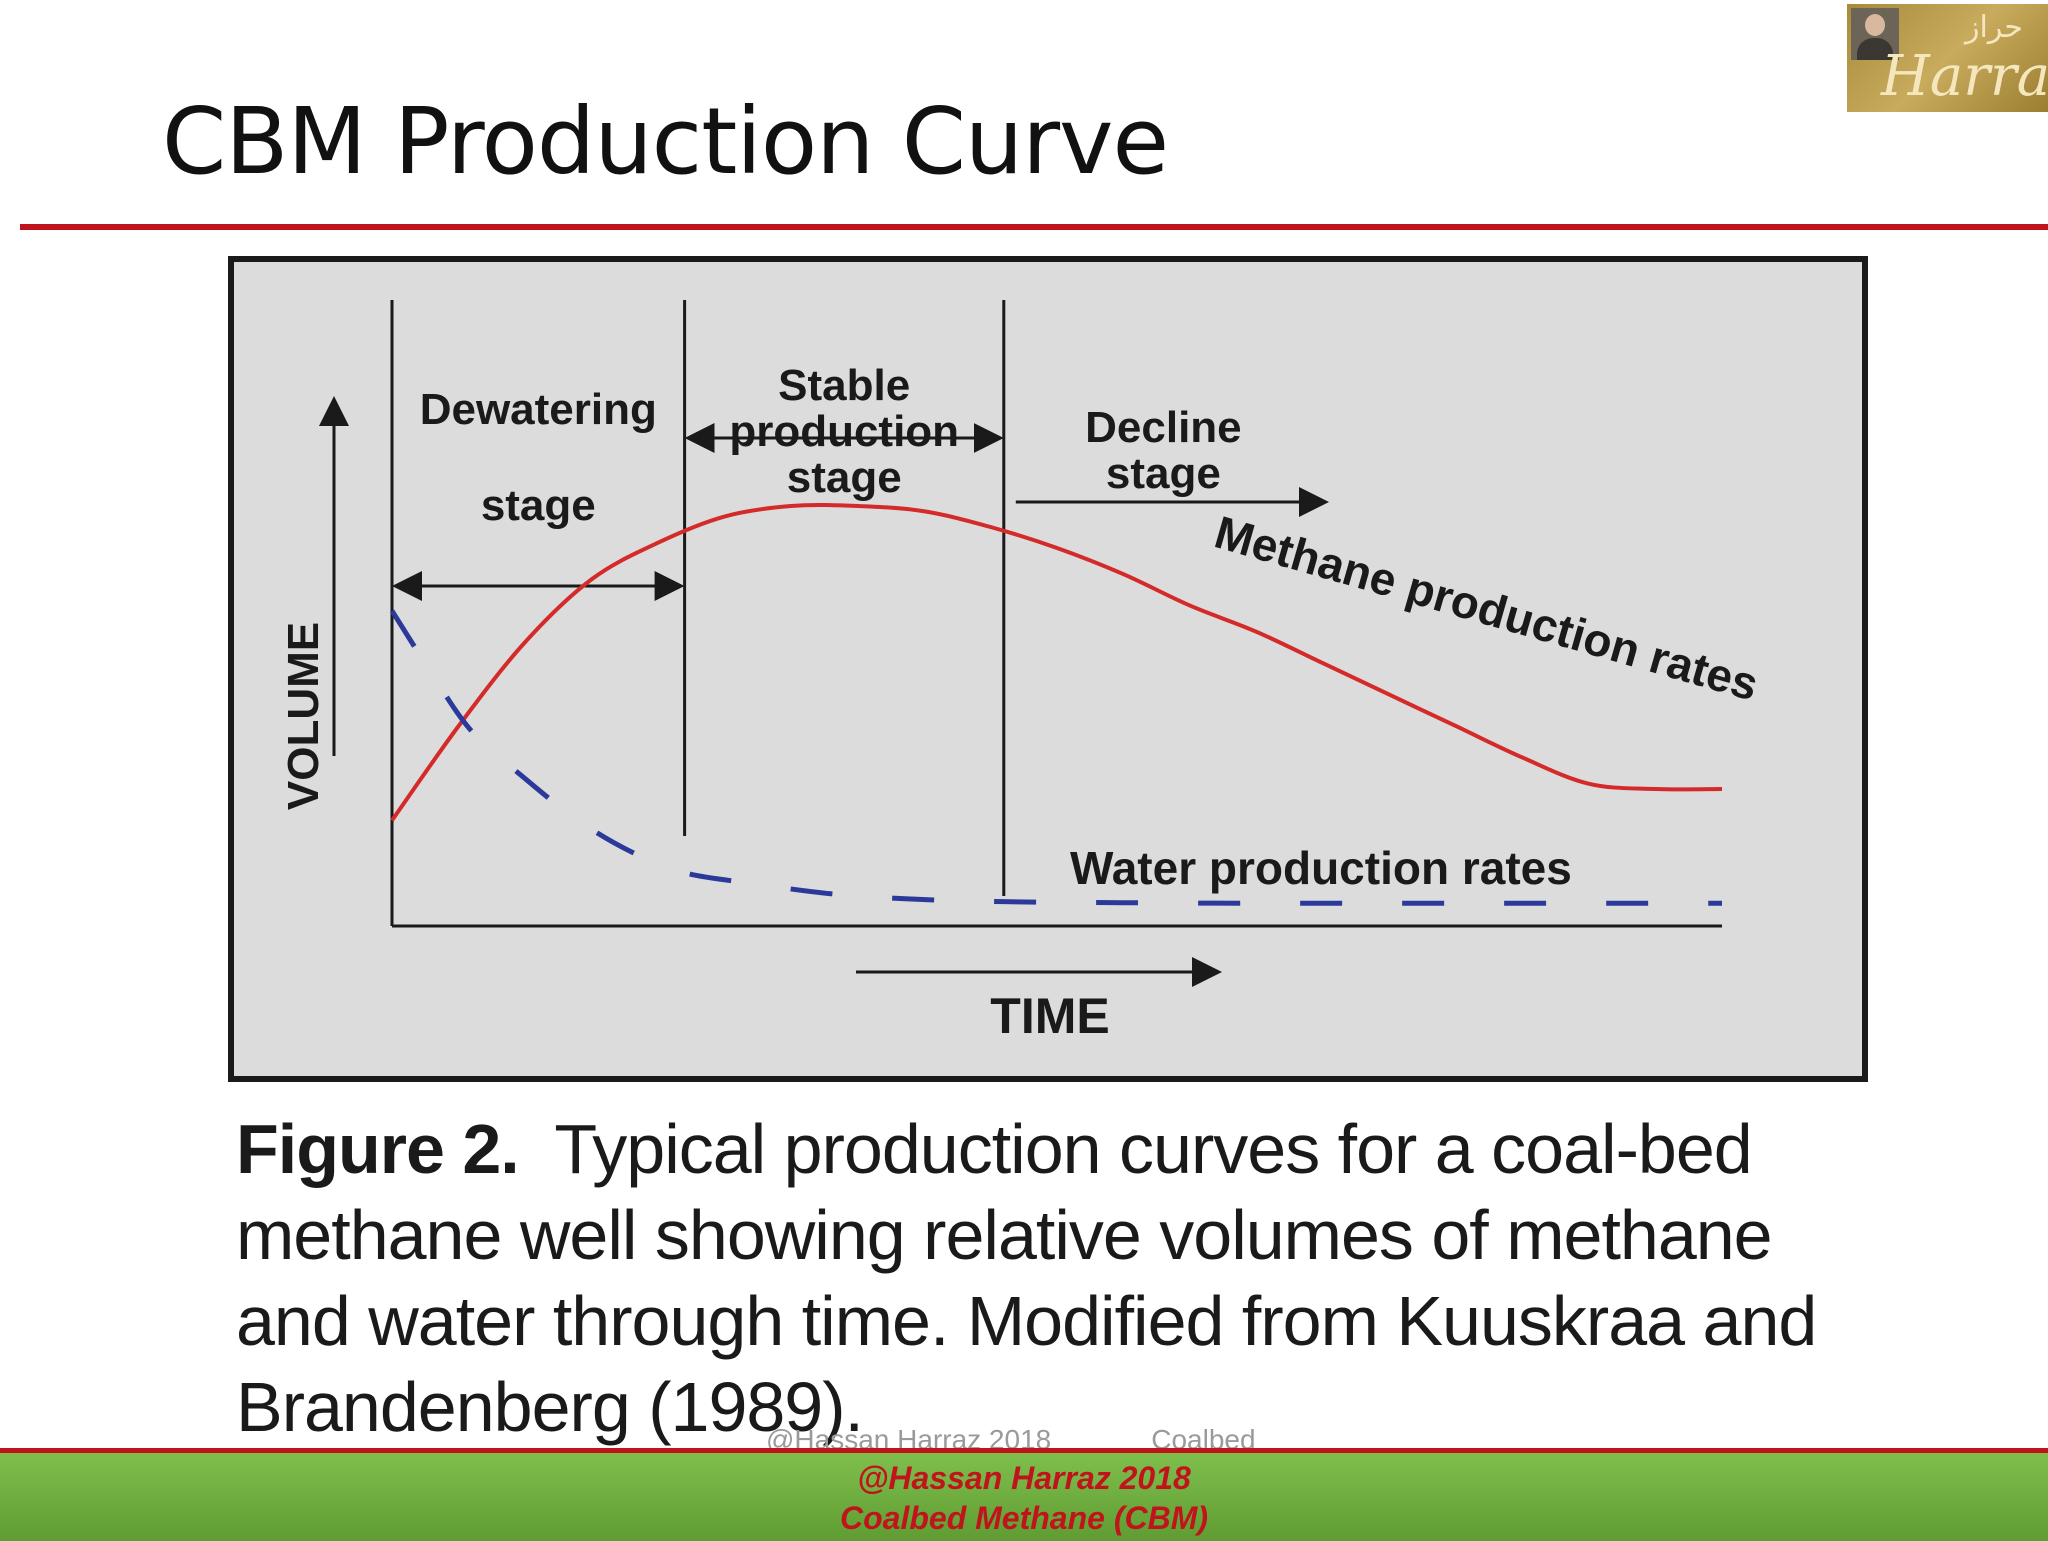  Describe the element at coordinates (665, 141) in the screenshot. I see `slide-title: CBM Production Curve` at that location.